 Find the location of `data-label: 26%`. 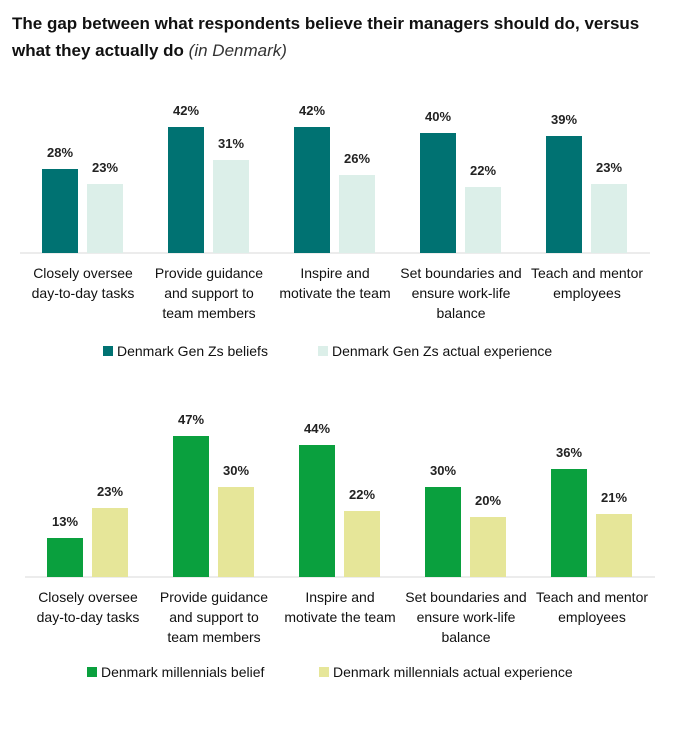

data-label: 26% is located at coordinates (357, 158).